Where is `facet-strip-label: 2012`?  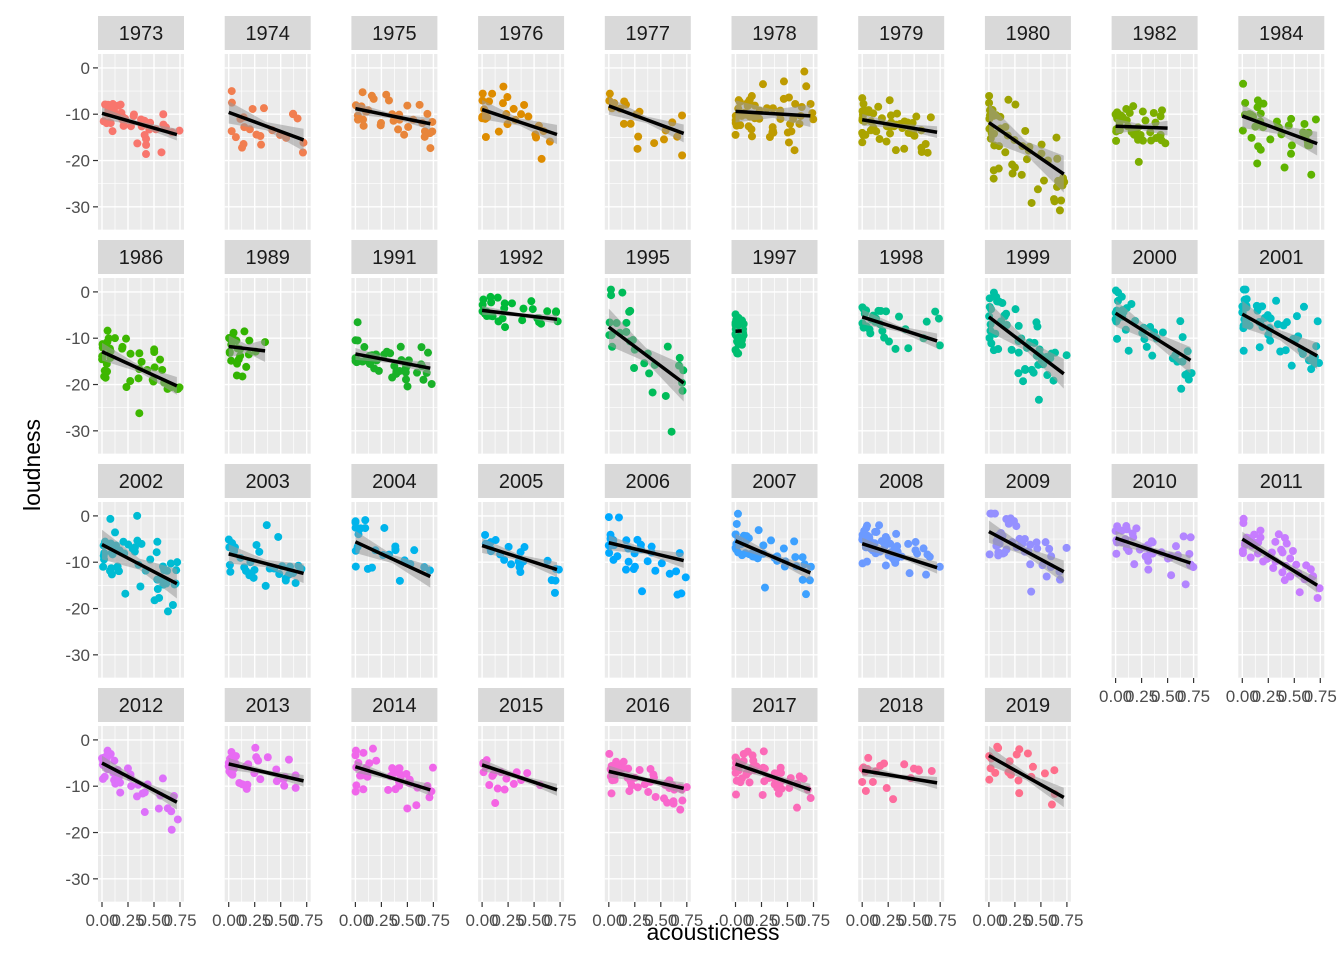
facet-strip-label: 2012 is located at coordinates (141, 706).